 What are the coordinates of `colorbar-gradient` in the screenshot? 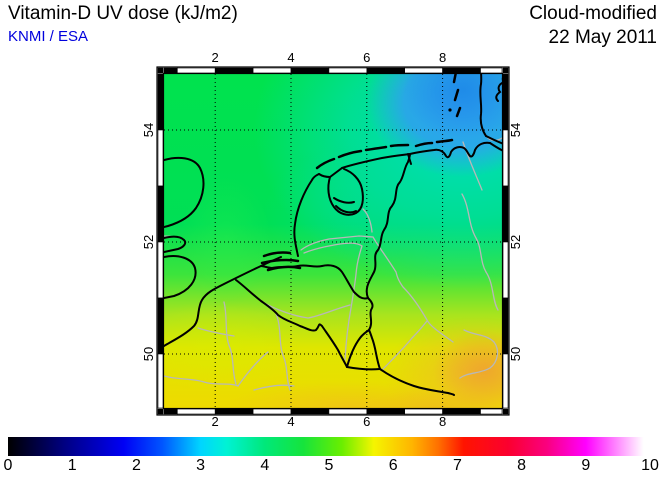 It's located at (329, 446).